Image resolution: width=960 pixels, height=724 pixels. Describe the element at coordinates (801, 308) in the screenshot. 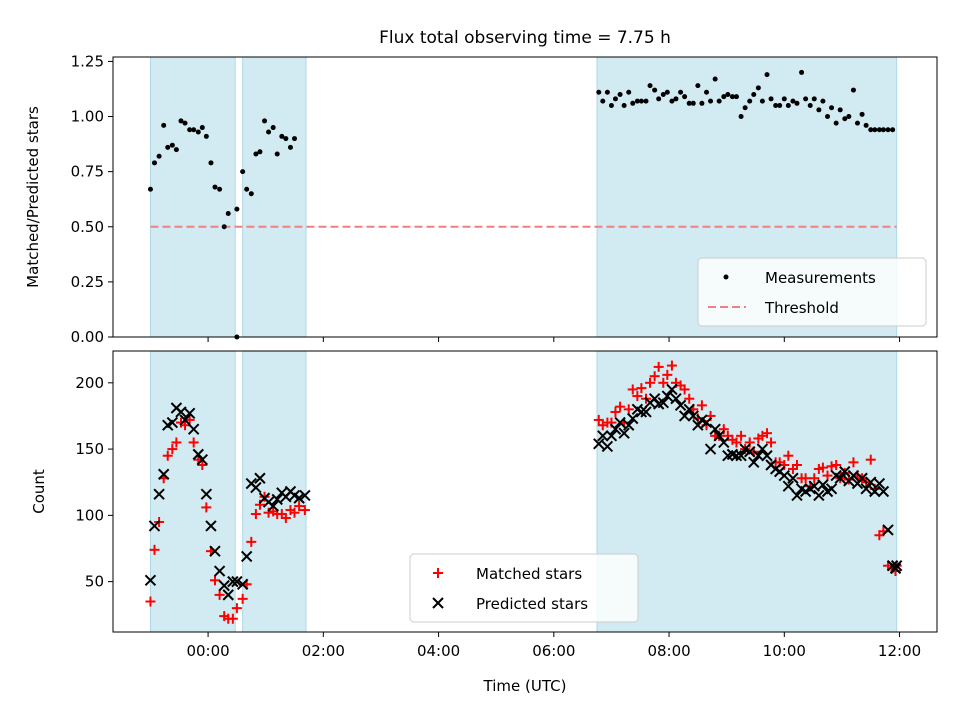

I see `legend-threshold-label: Threshold` at that location.